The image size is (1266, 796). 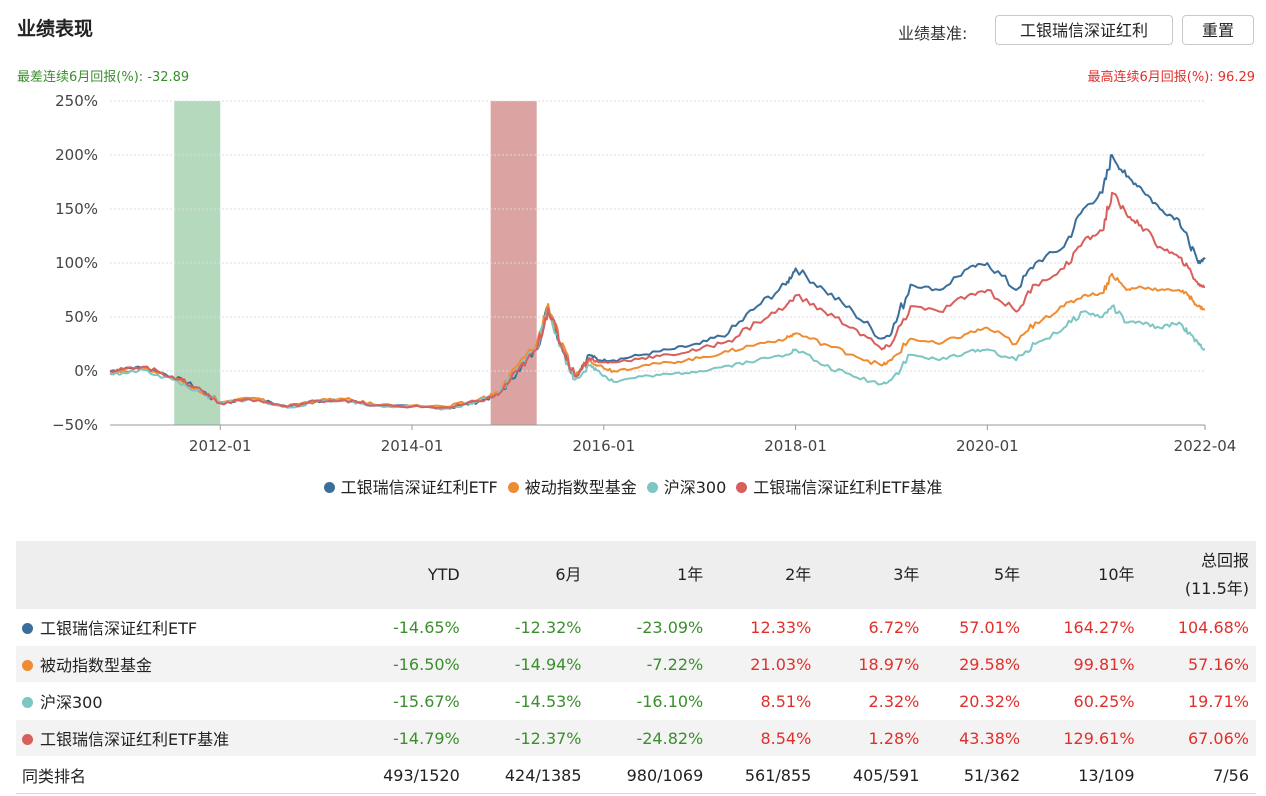 I want to click on x-tick-label: 2012-01, so click(x=220, y=446).